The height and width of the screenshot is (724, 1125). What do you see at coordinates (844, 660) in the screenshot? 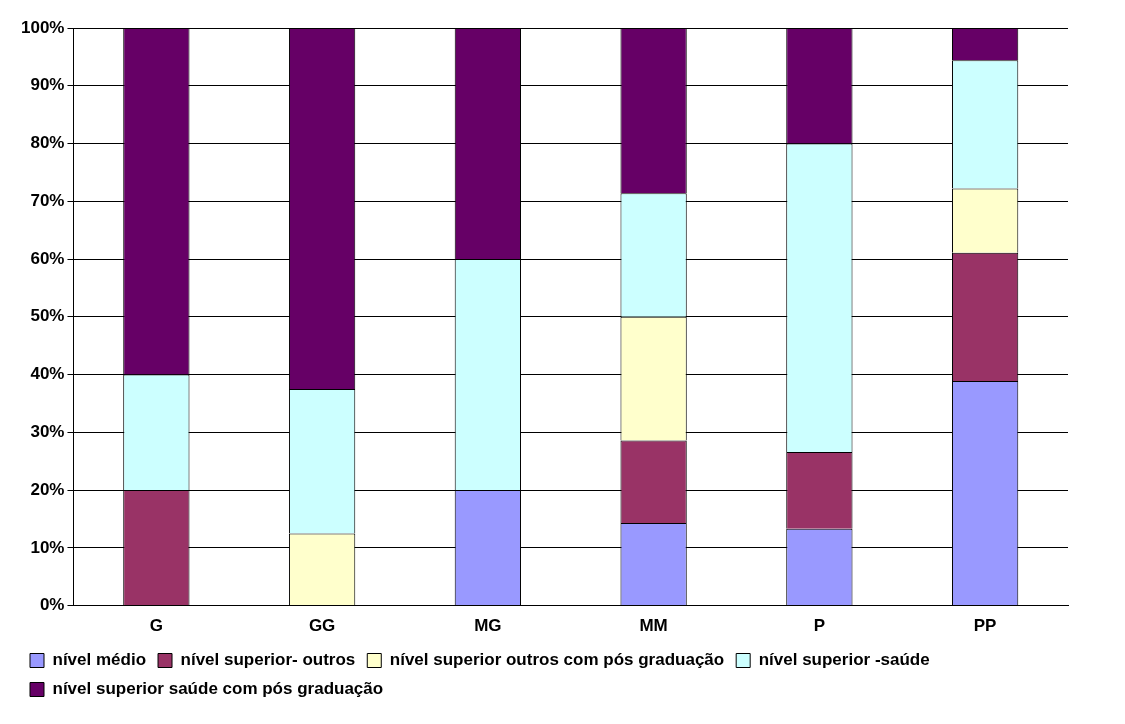
I see `legend-label: nível superior -saúde` at bounding box center [844, 660].